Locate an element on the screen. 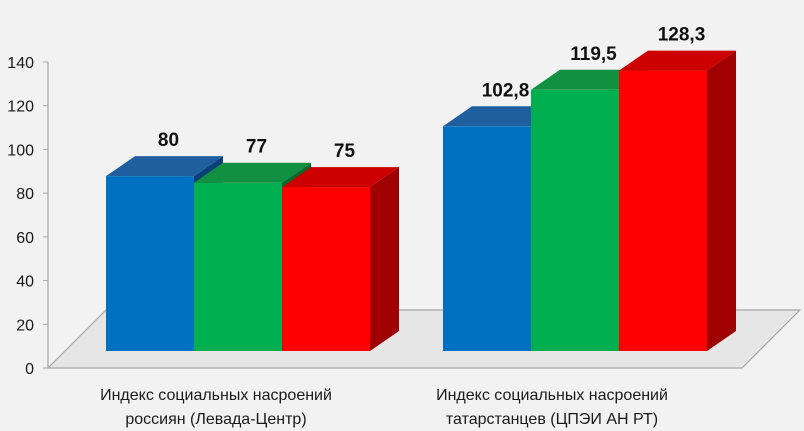 This screenshot has width=804, height=431. x-category-label: татарстанцев (ЦПЭИ АН РТ) is located at coordinates (552, 419).